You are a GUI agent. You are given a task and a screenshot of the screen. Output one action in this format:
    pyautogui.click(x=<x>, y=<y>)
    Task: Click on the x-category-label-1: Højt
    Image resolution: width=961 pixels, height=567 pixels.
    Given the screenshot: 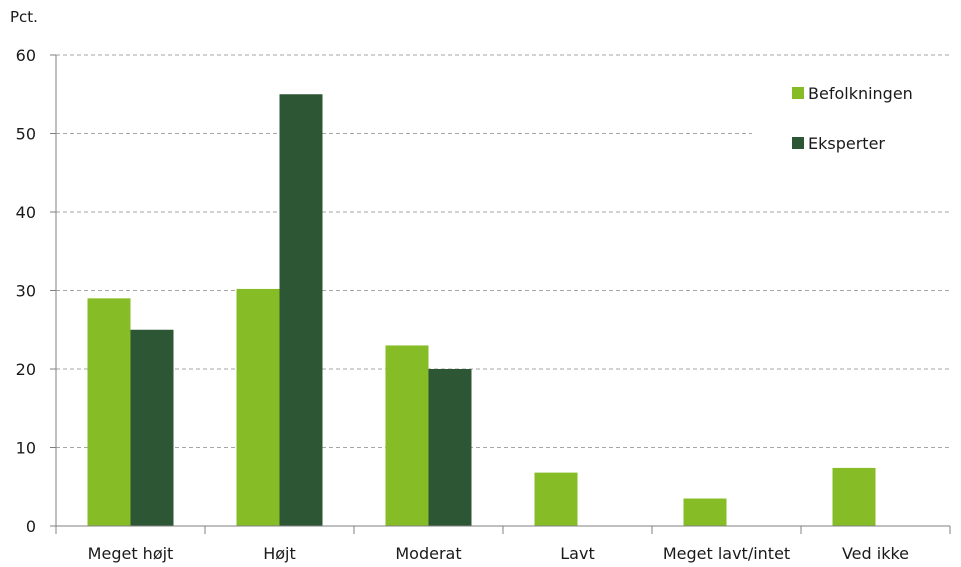 What is the action you would take?
    pyautogui.click(x=279, y=553)
    